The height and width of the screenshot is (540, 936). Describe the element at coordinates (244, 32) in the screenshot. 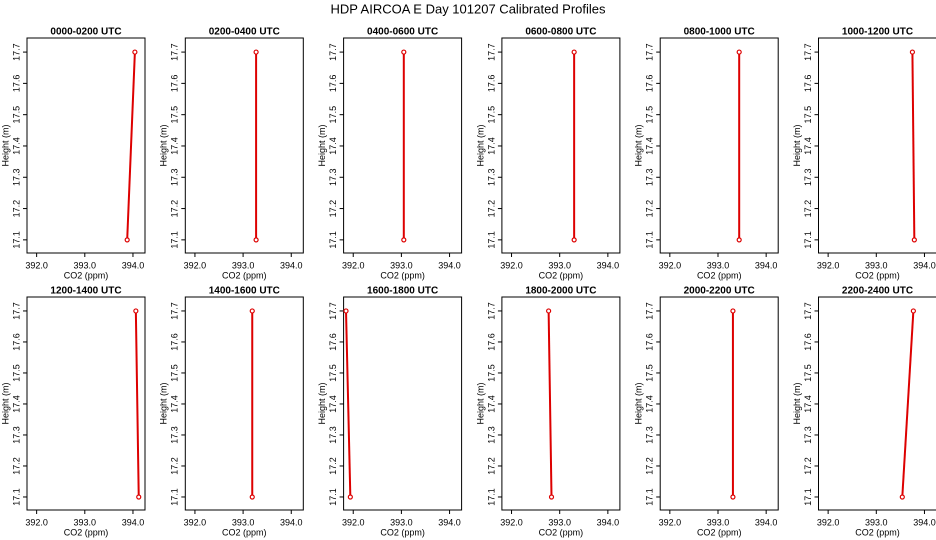

I see `panel-title: 0200-0400 UTC` at that location.